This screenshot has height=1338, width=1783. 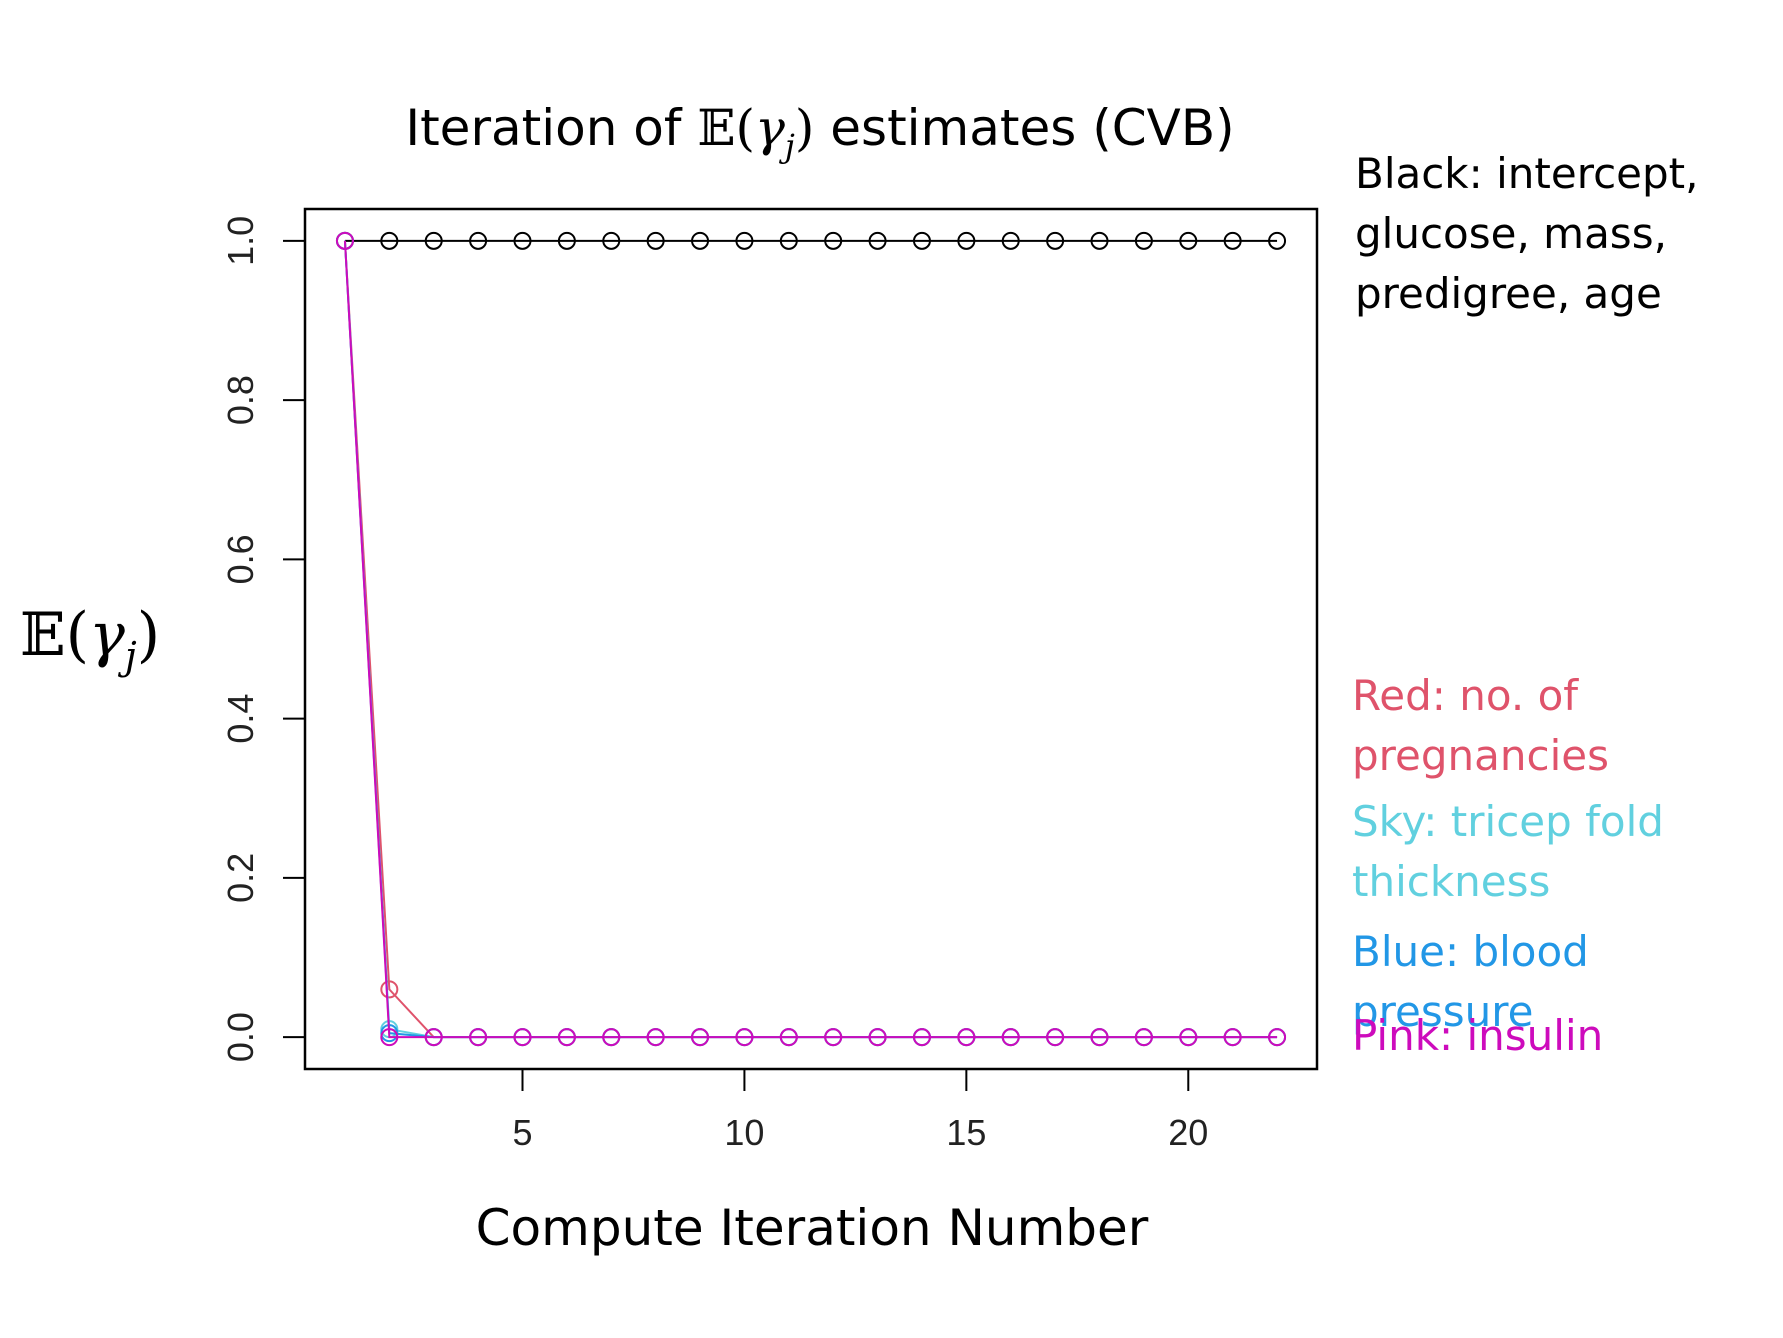 I want to click on y-tick-label: 0.4, so click(x=240, y=719).